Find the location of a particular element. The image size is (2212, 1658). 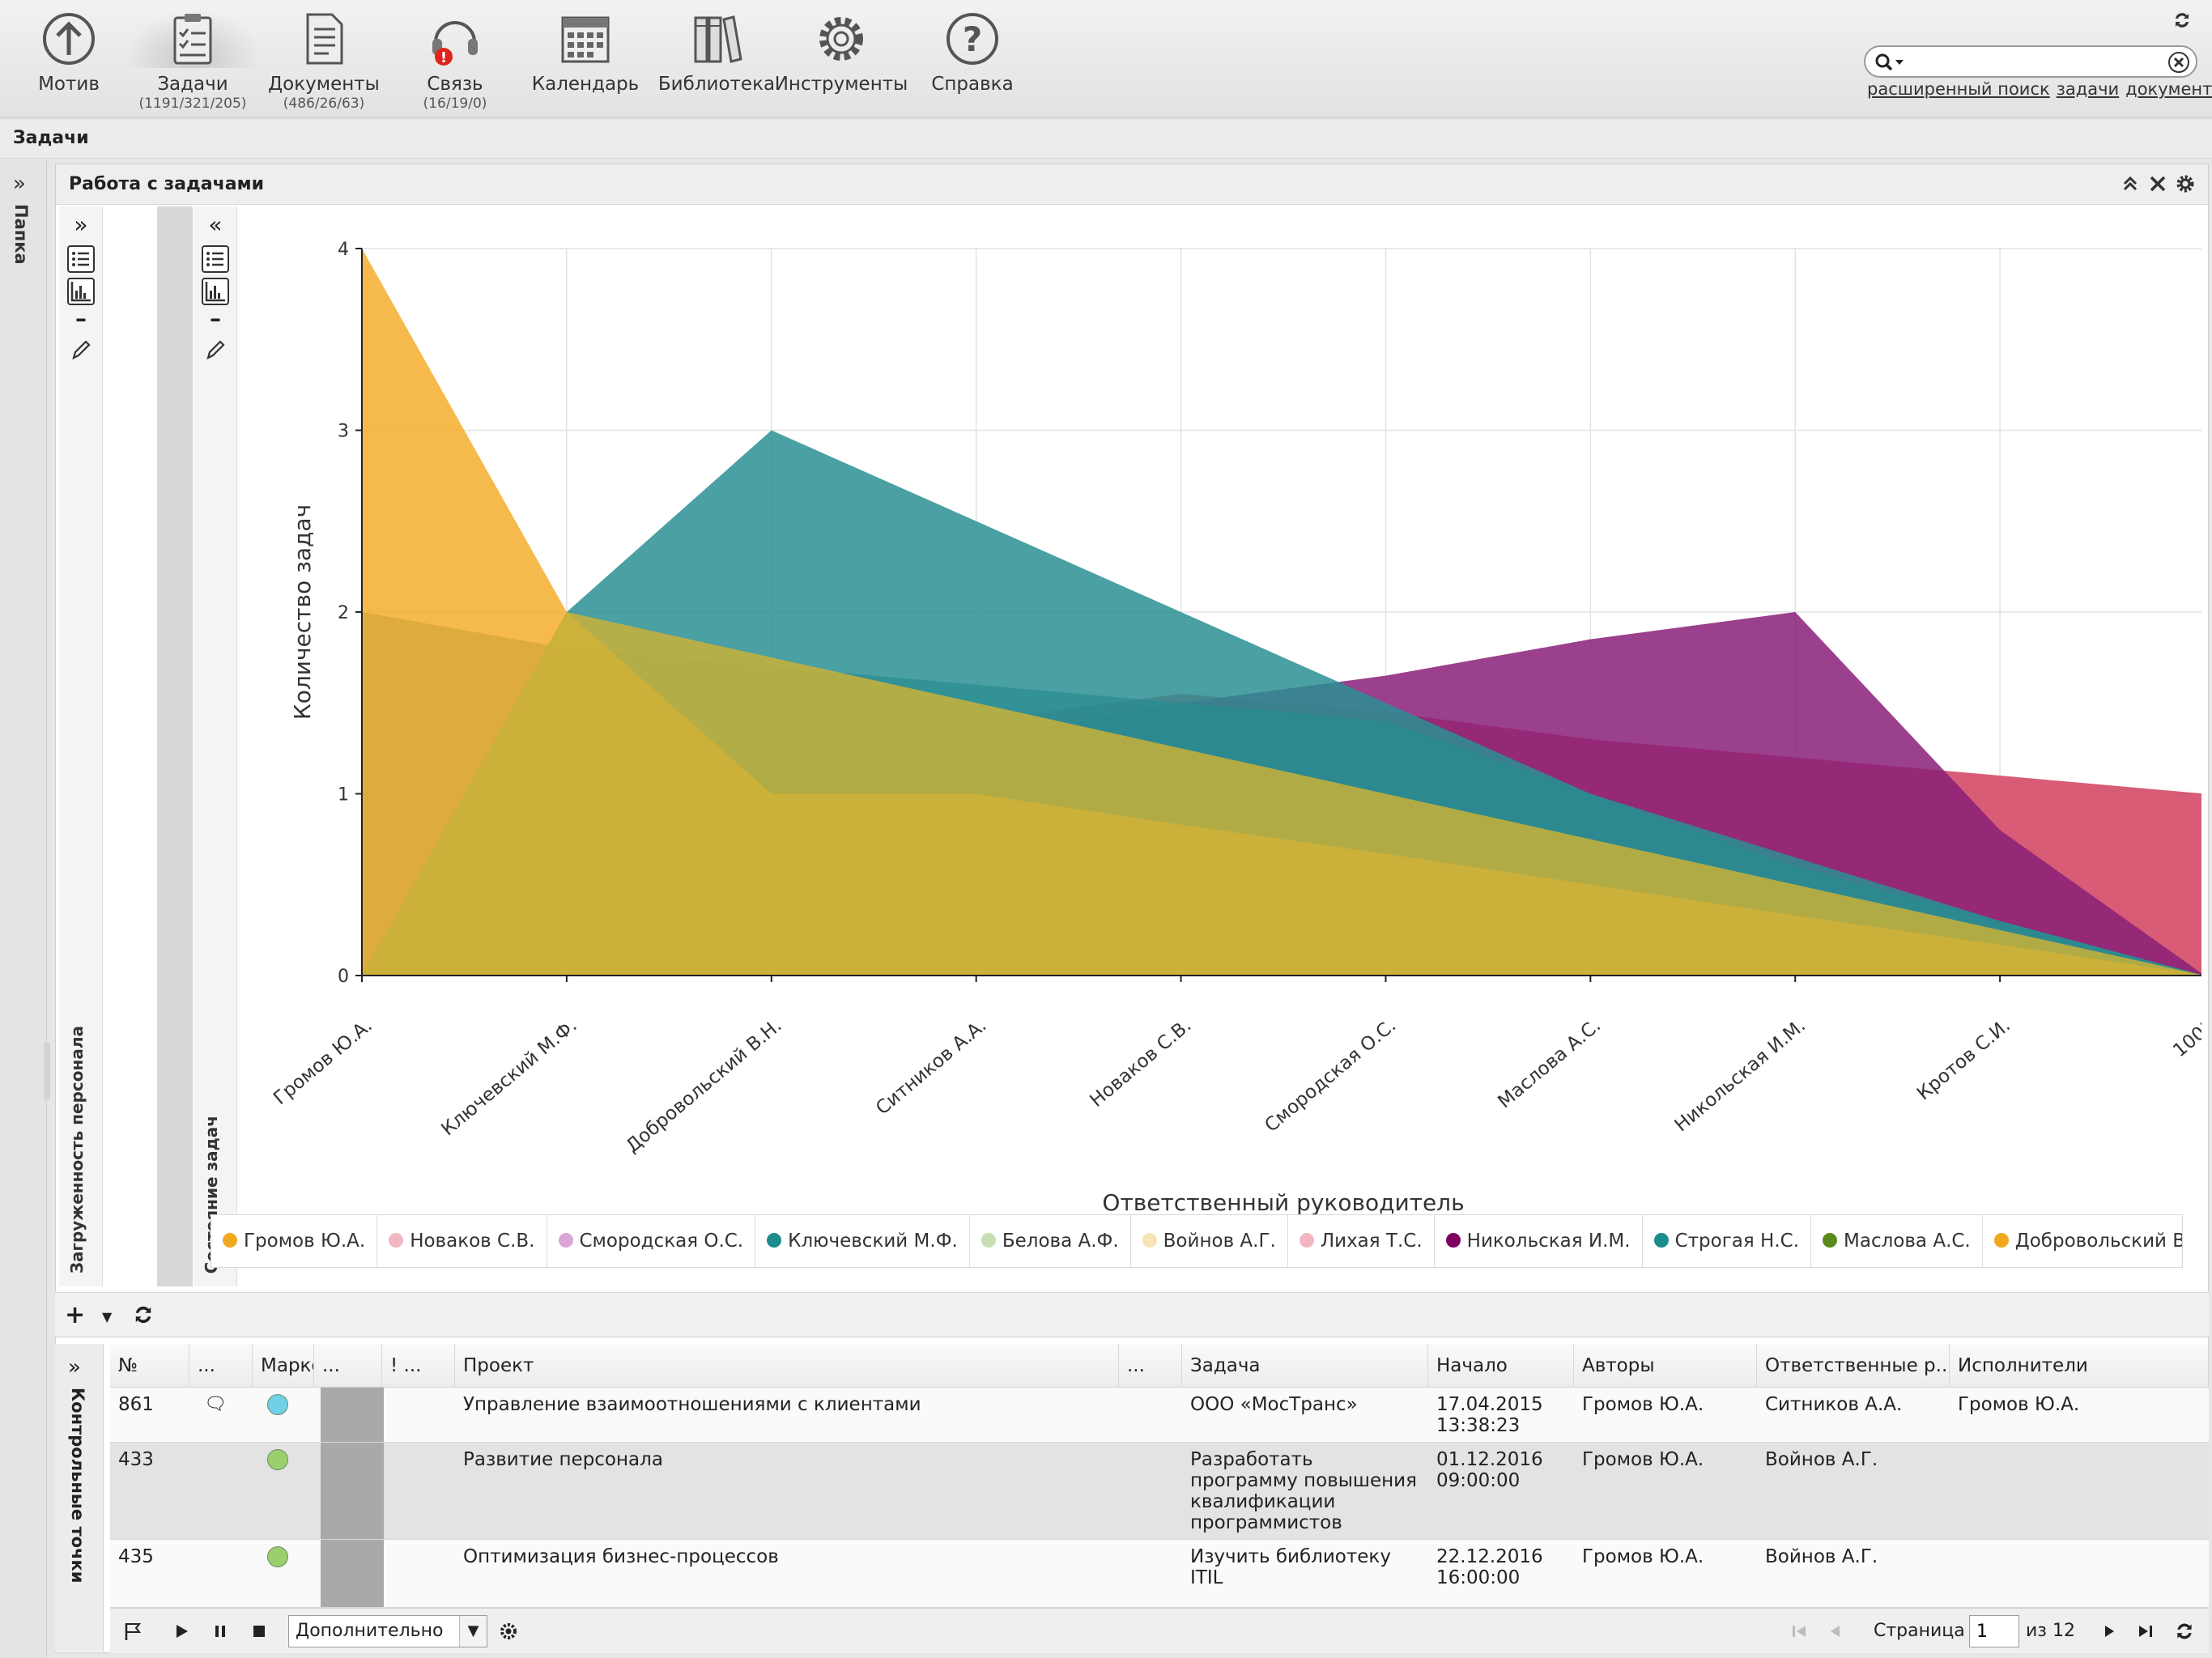

toolbar-button-5: Библиотека is located at coordinates (716, 53).